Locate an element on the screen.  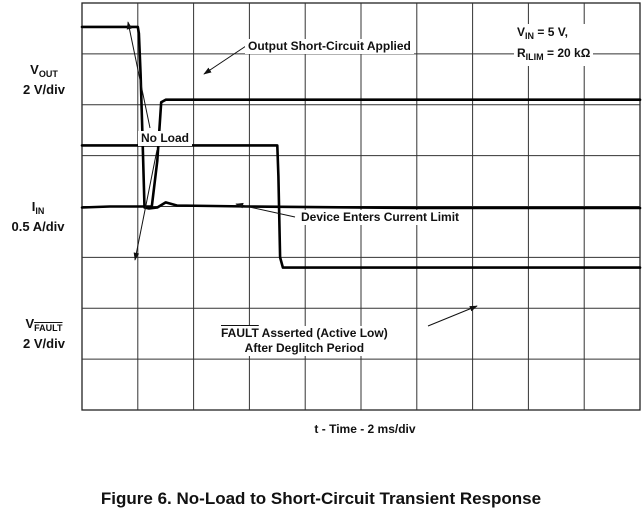
annotation-current-limit: Device Enters Current Limit is located at coordinates (380, 217).